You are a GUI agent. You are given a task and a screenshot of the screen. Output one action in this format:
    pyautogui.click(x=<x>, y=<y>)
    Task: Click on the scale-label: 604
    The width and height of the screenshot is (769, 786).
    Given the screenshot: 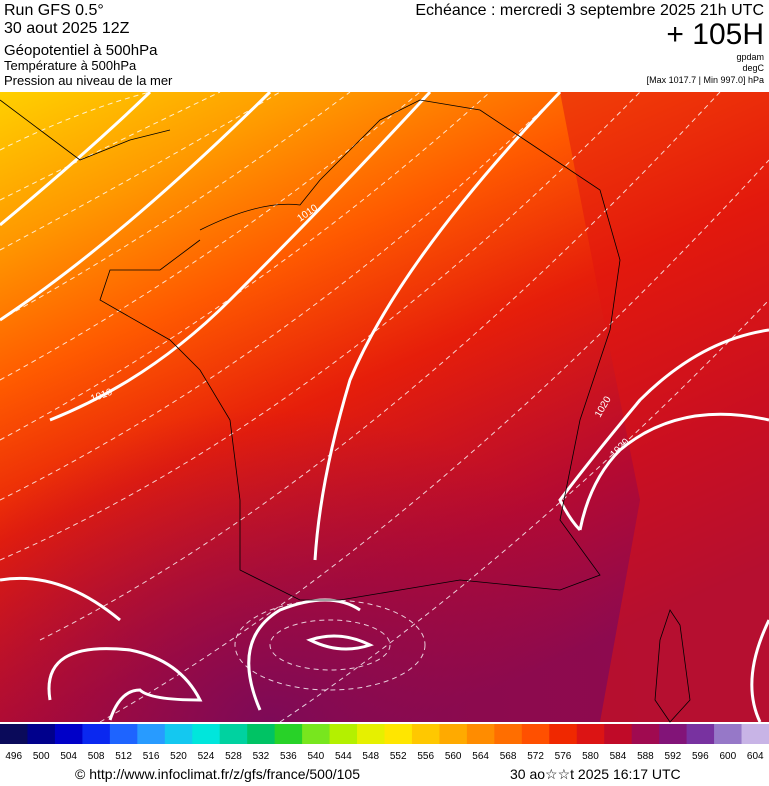 What is the action you would take?
    pyautogui.click(x=755, y=756)
    